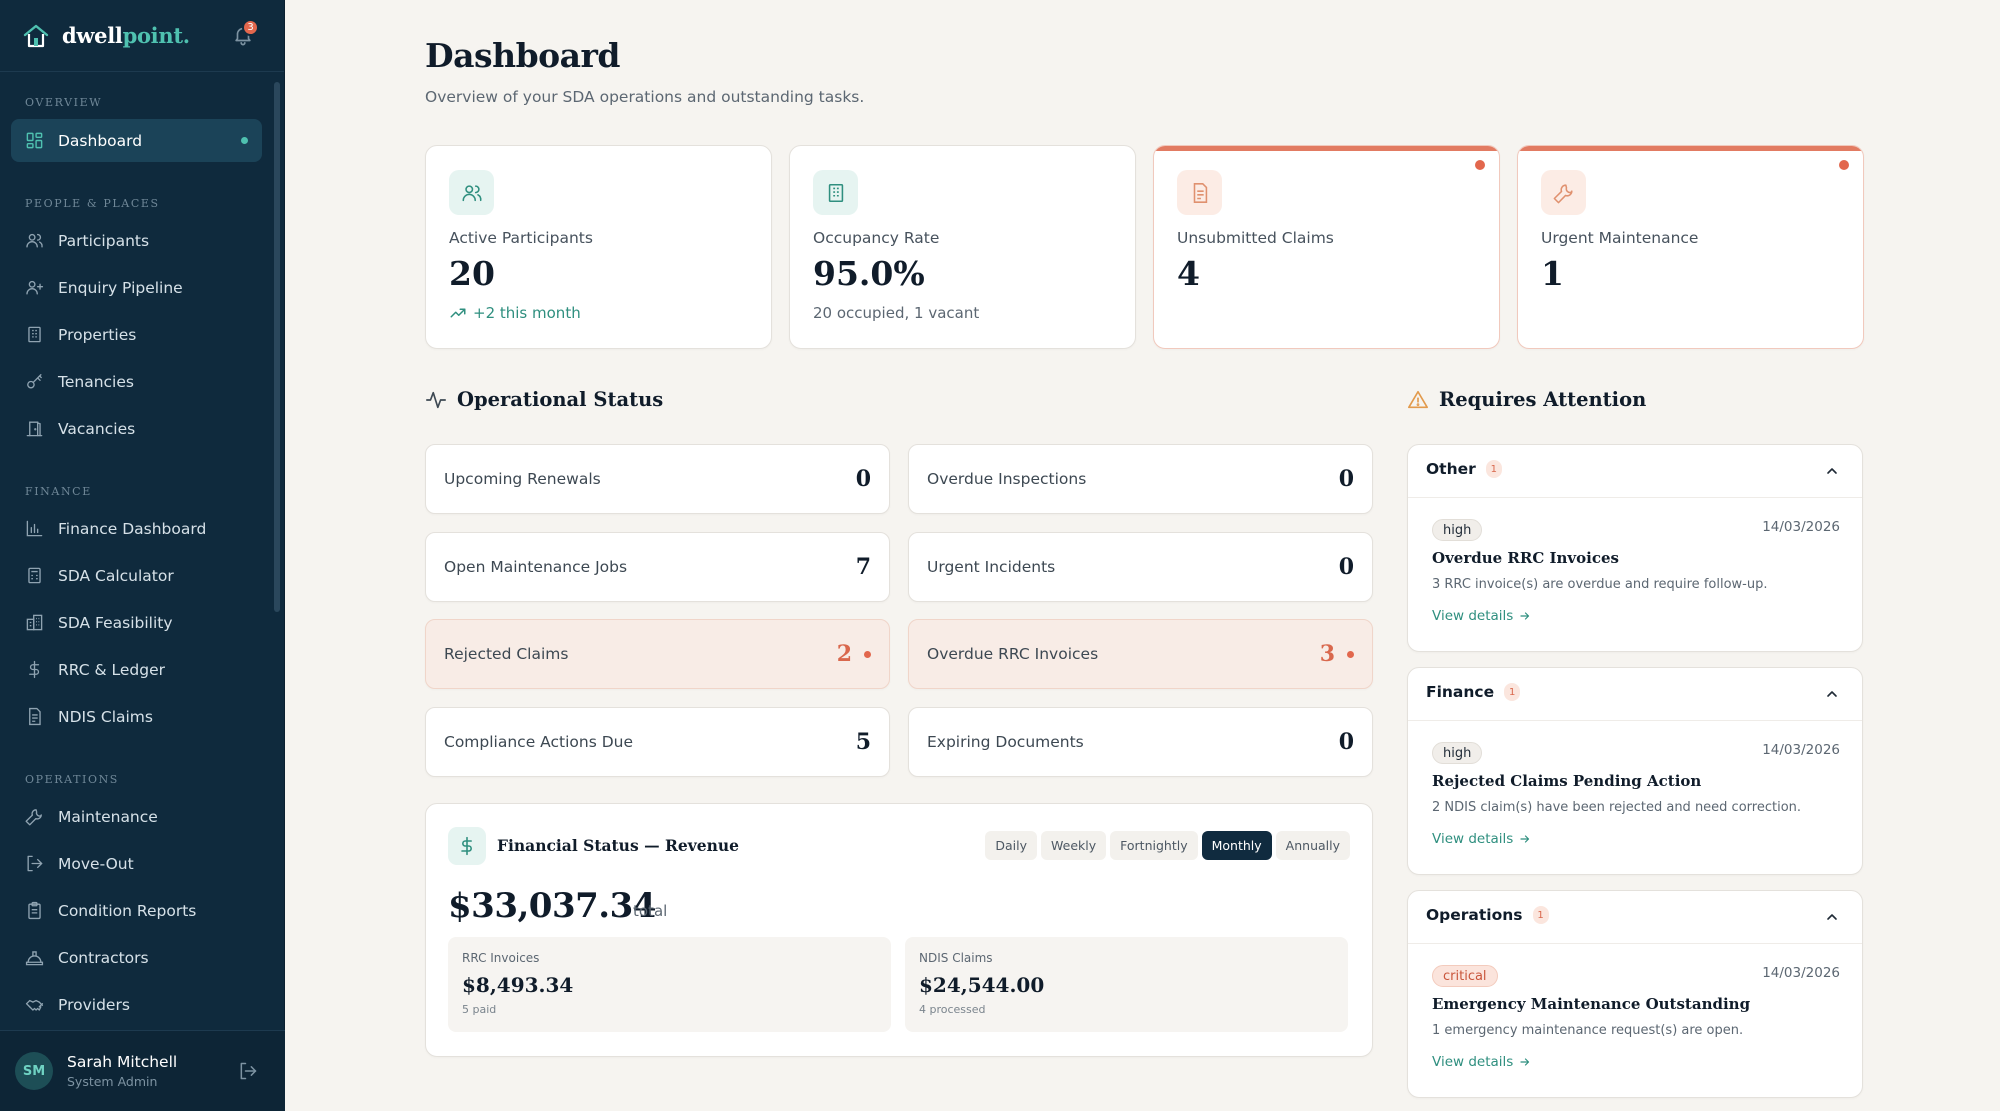  What do you see at coordinates (982, 985) in the screenshot?
I see `ndis-value: $24,544.00` at bounding box center [982, 985].